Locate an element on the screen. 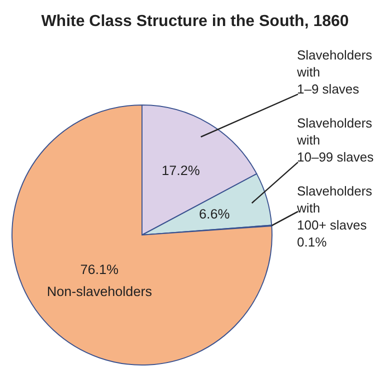  data-label: 17.2% is located at coordinates (181, 170).